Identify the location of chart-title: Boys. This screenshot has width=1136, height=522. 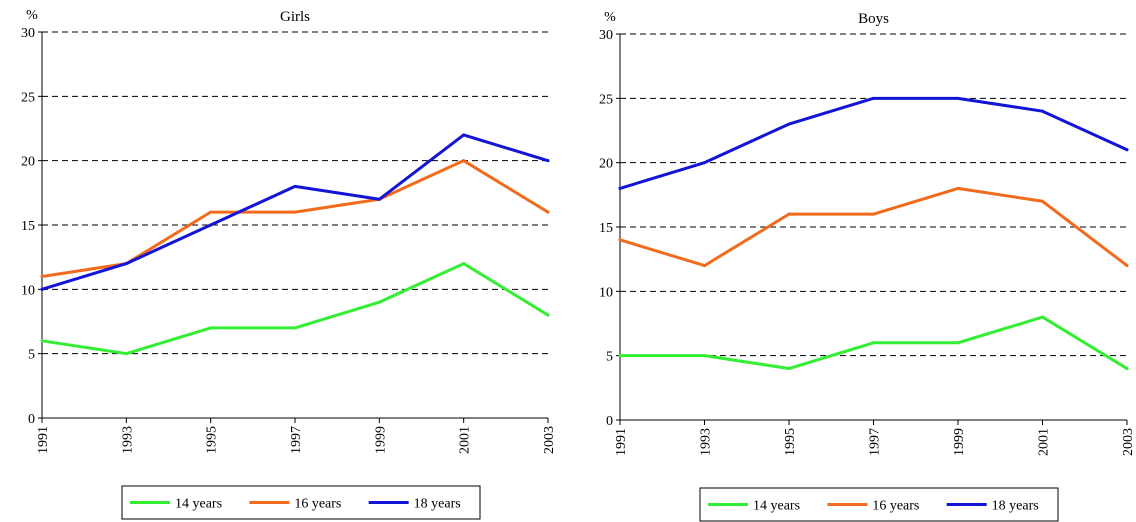
(873, 19).